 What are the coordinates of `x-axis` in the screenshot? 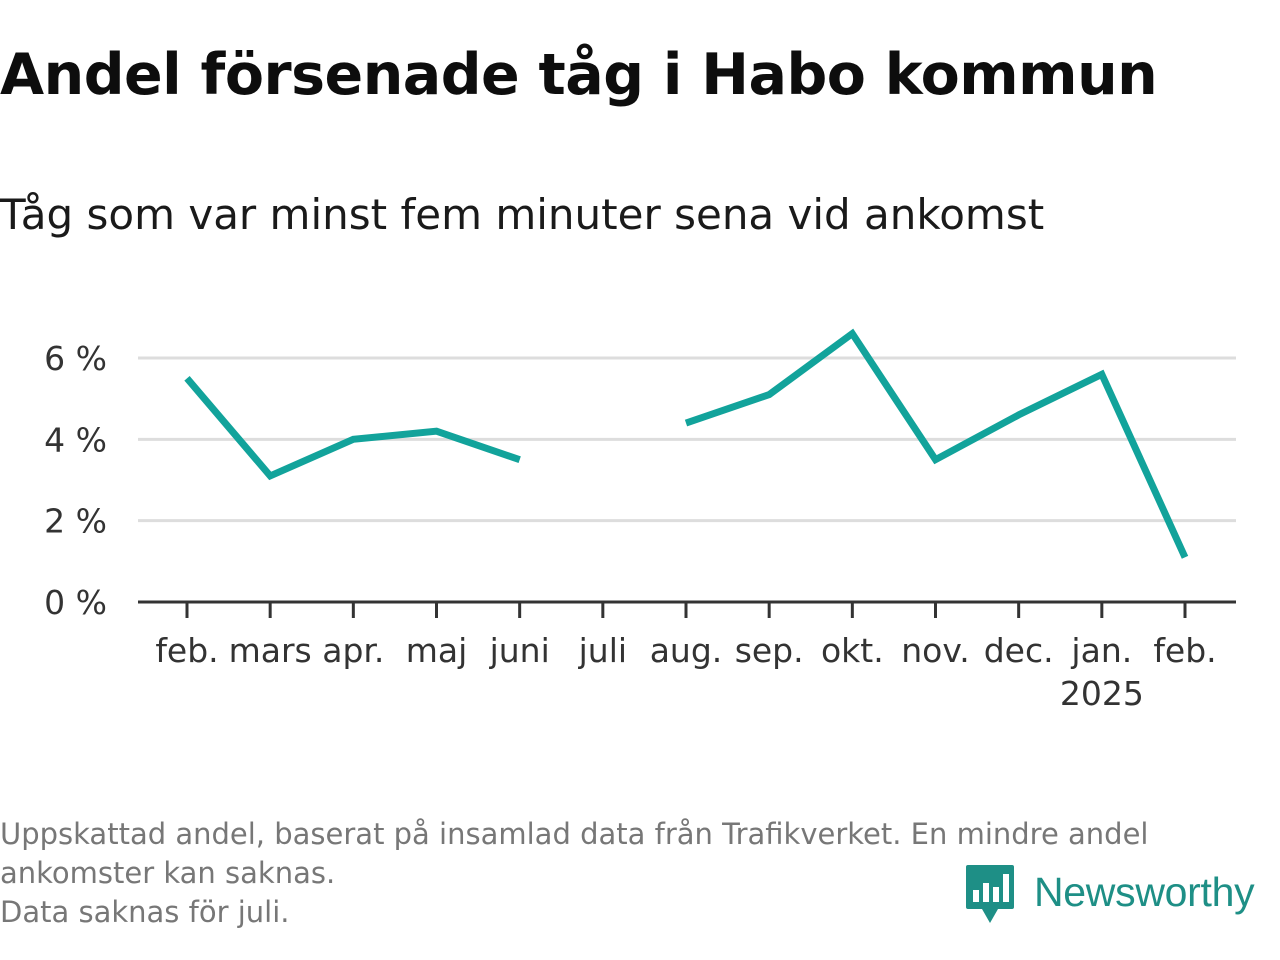 It's located at (687, 609).